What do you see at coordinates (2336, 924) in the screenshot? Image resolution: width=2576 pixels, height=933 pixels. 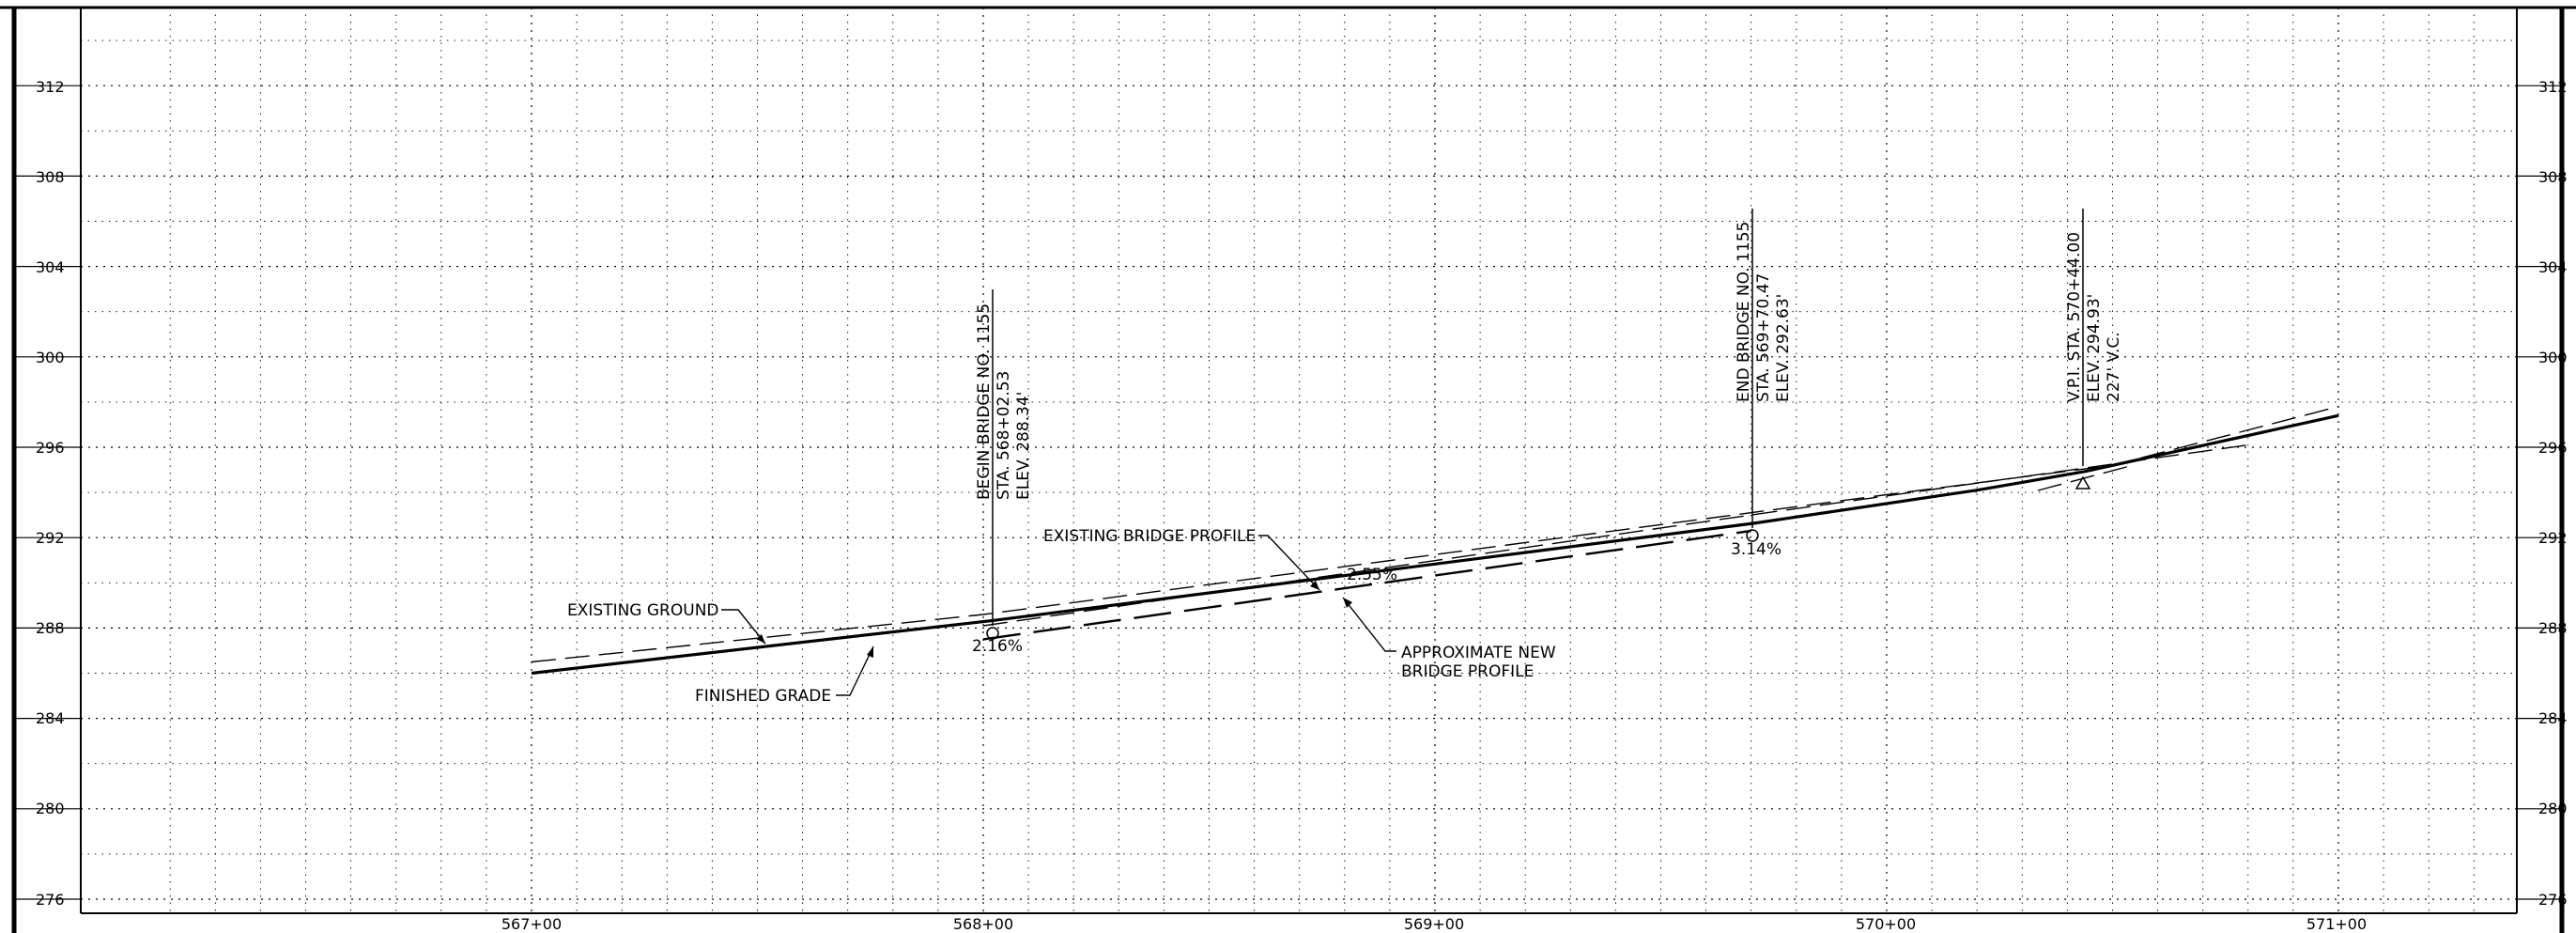 I see `station-tick-label: 571+00` at bounding box center [2336, 924].